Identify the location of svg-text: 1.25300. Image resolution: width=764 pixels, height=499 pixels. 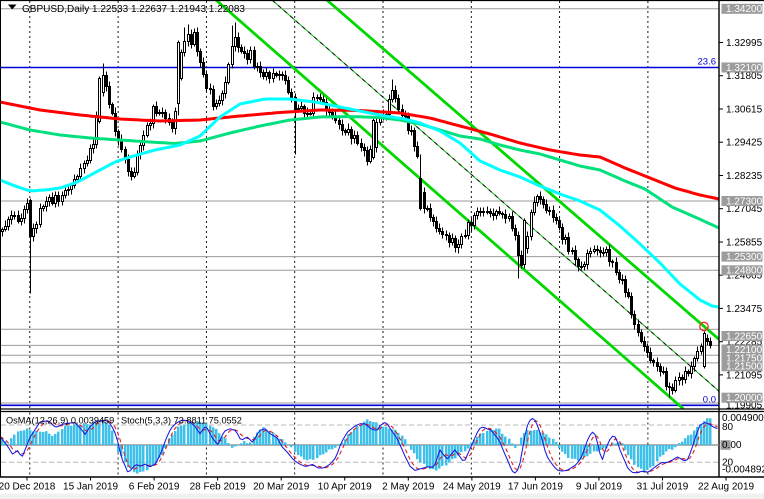
(744, 257).